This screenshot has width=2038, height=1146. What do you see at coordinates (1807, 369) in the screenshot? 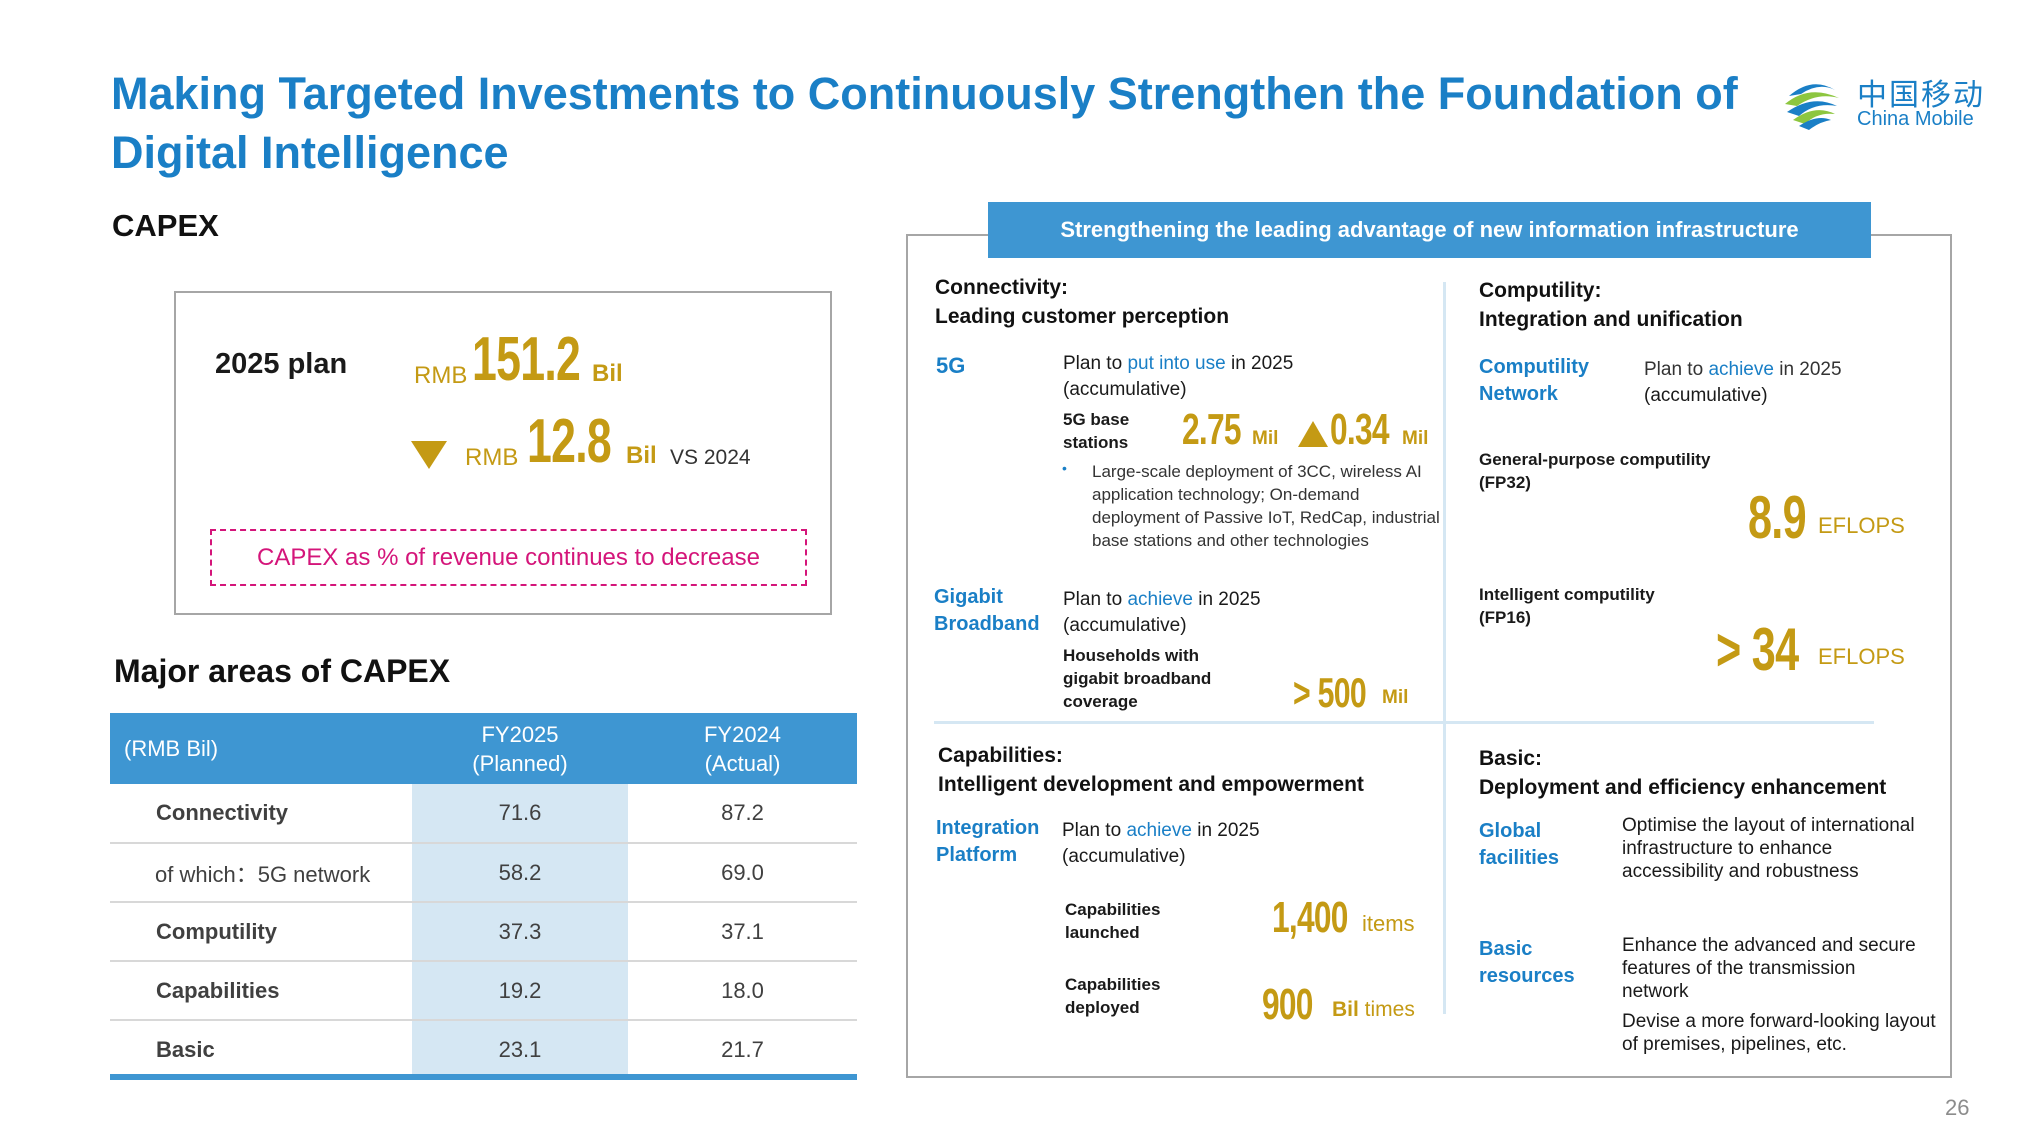
I see `computility-plan-c: in 2025` at bounding box center [1807, 369].